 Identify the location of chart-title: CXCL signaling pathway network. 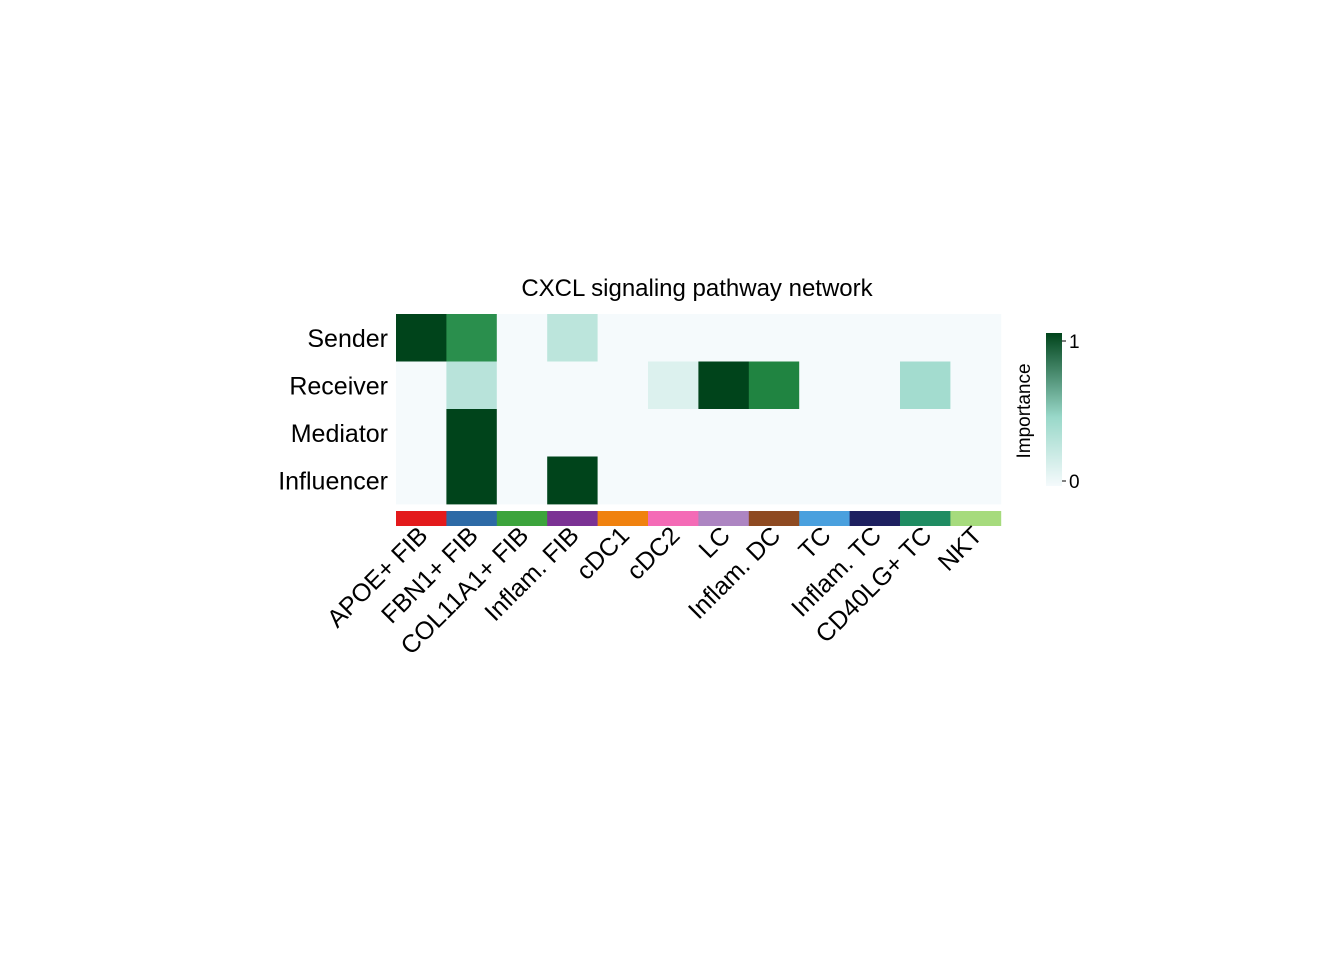
(697, 288).